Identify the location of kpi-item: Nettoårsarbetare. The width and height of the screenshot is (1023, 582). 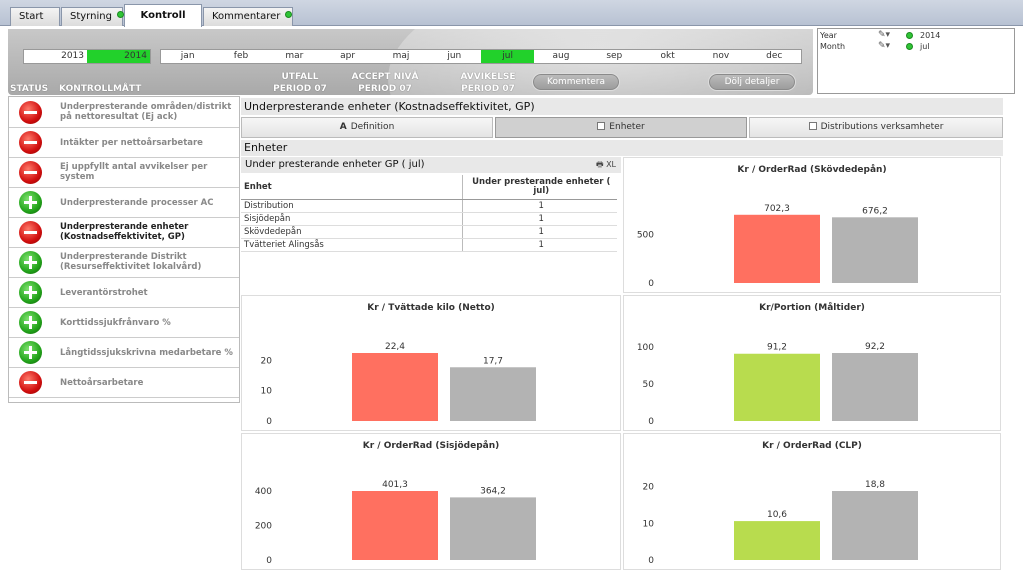
(124, 383).